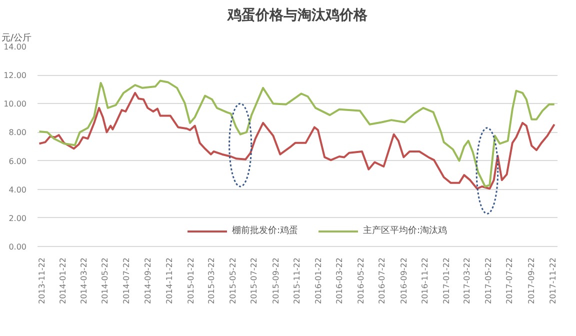  I want to click on y-tick-label: 2.00, so click(17, 218).